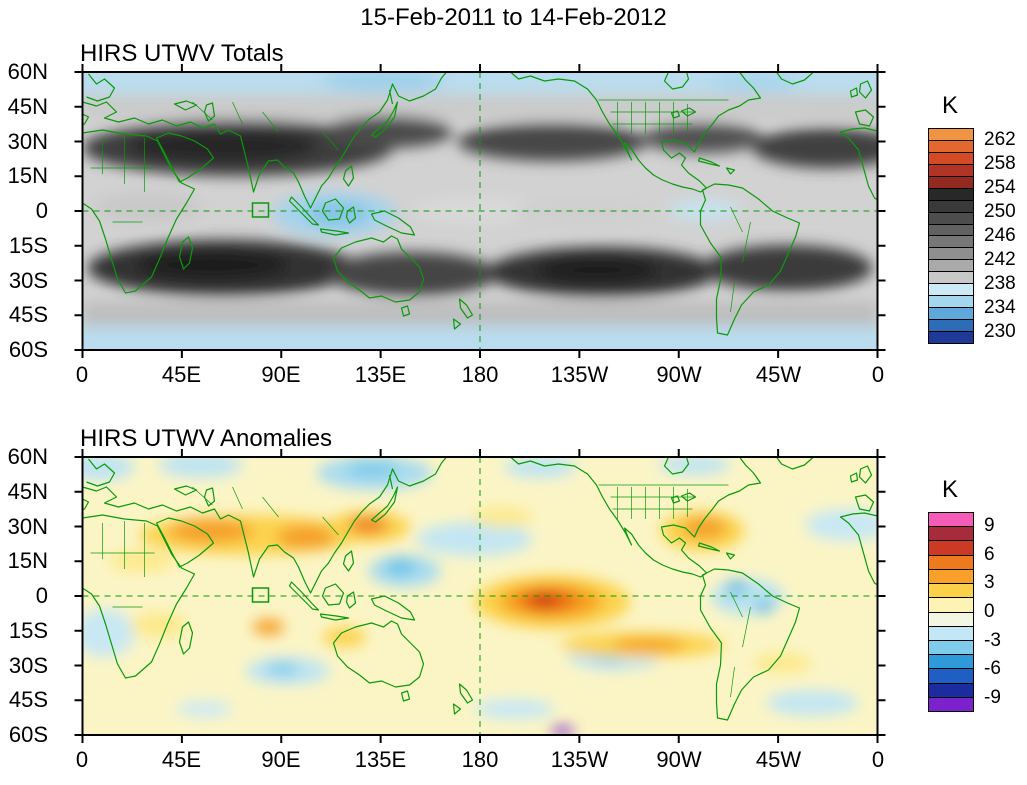  Describe the element at coordinates (24, 210) in the screenshot. I see `totals-lat-axis: 60N 45N 30N 15N 0 15S 30S 45S 60S` at that location.